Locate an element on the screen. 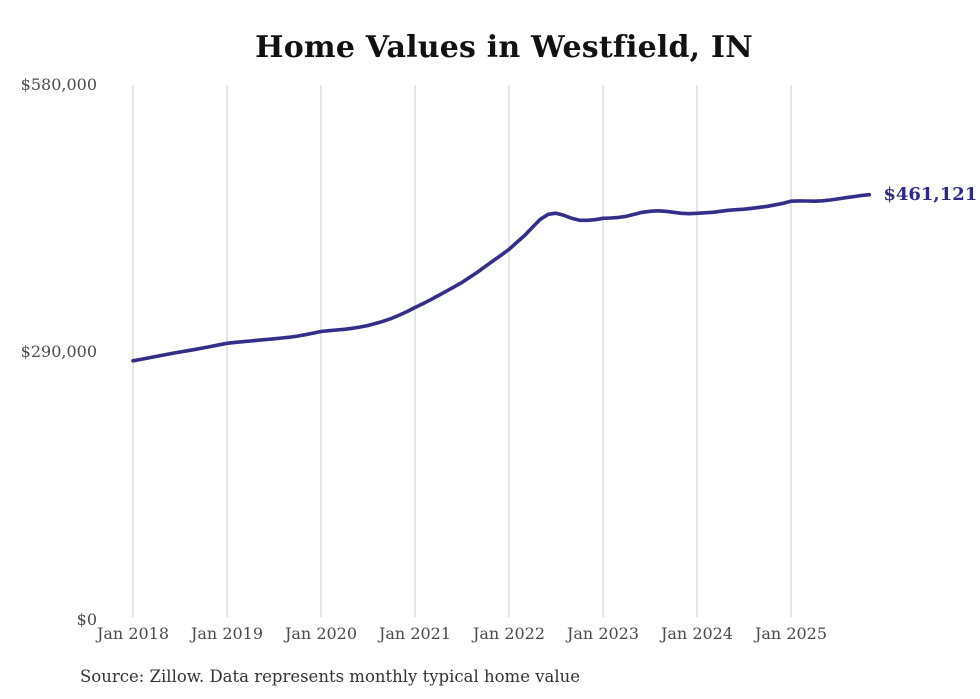 The image size is (980, 699). x-axis-tick-label: Jan 2023 is located at coordinates (603, 633).